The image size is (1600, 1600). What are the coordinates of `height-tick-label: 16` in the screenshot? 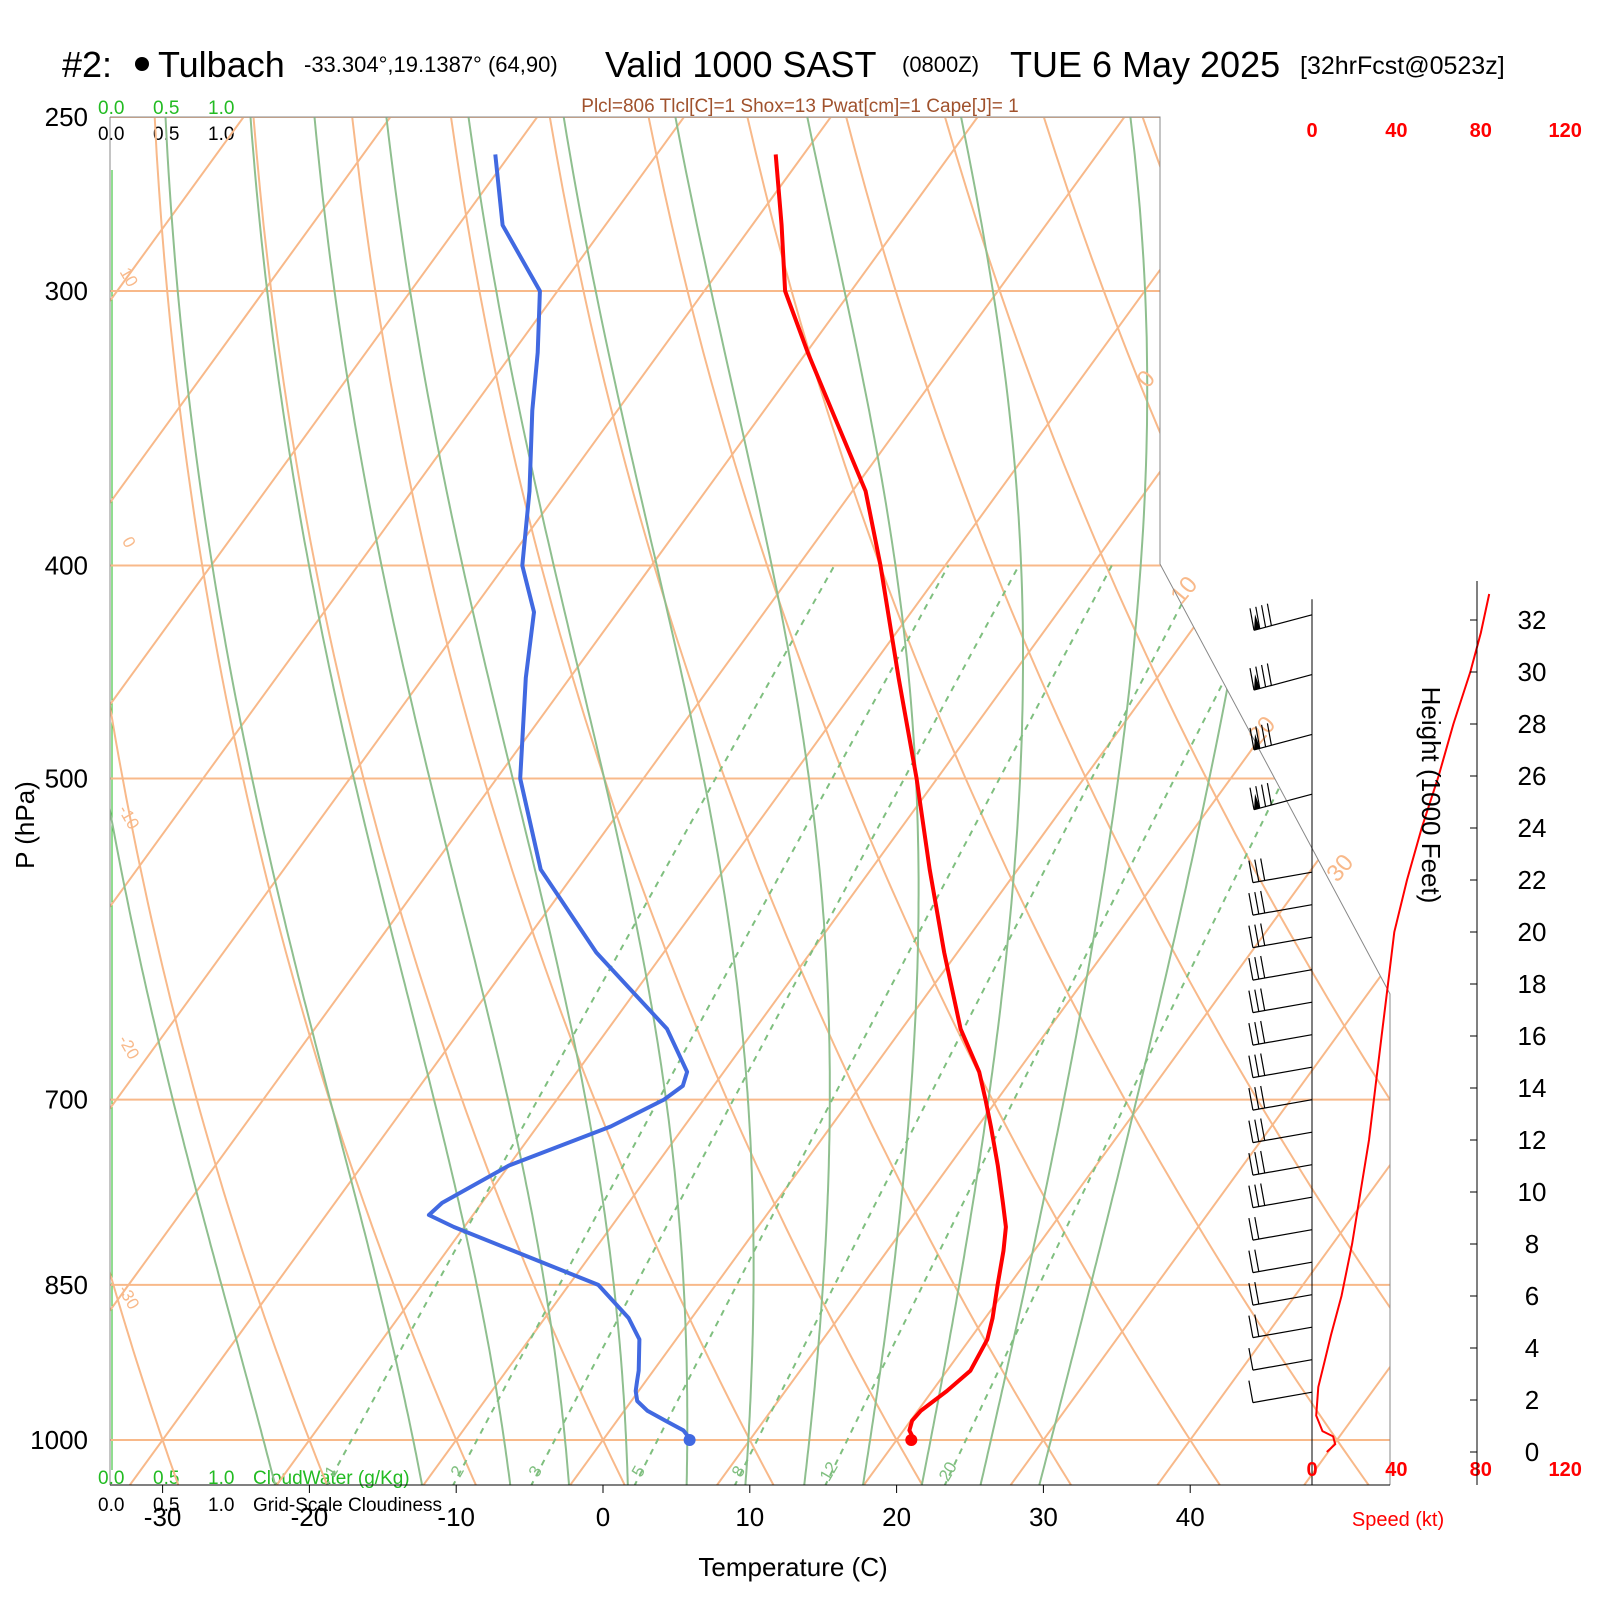 It's located at (1532, 1036).